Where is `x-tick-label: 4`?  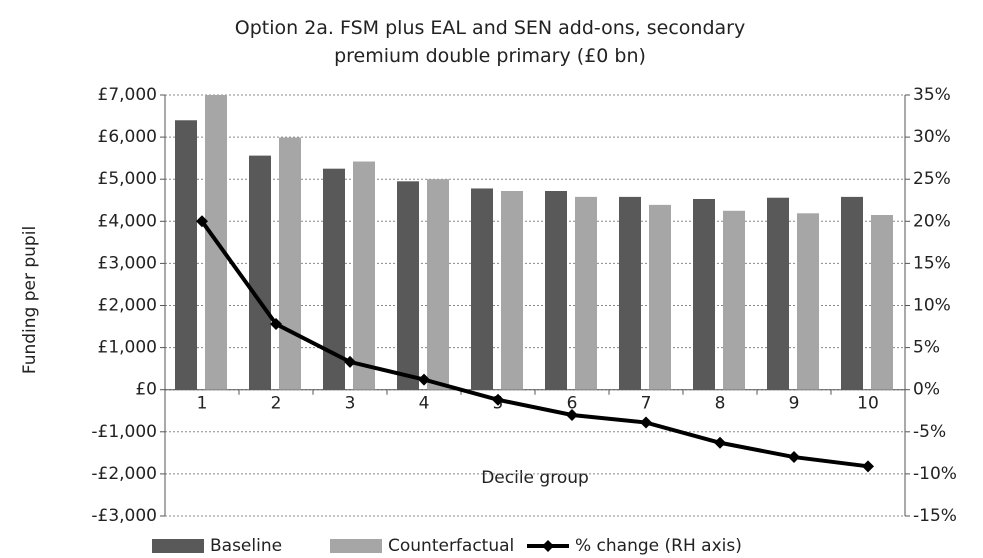
x-tick-label: 4 is located at coordinates (424, 404).